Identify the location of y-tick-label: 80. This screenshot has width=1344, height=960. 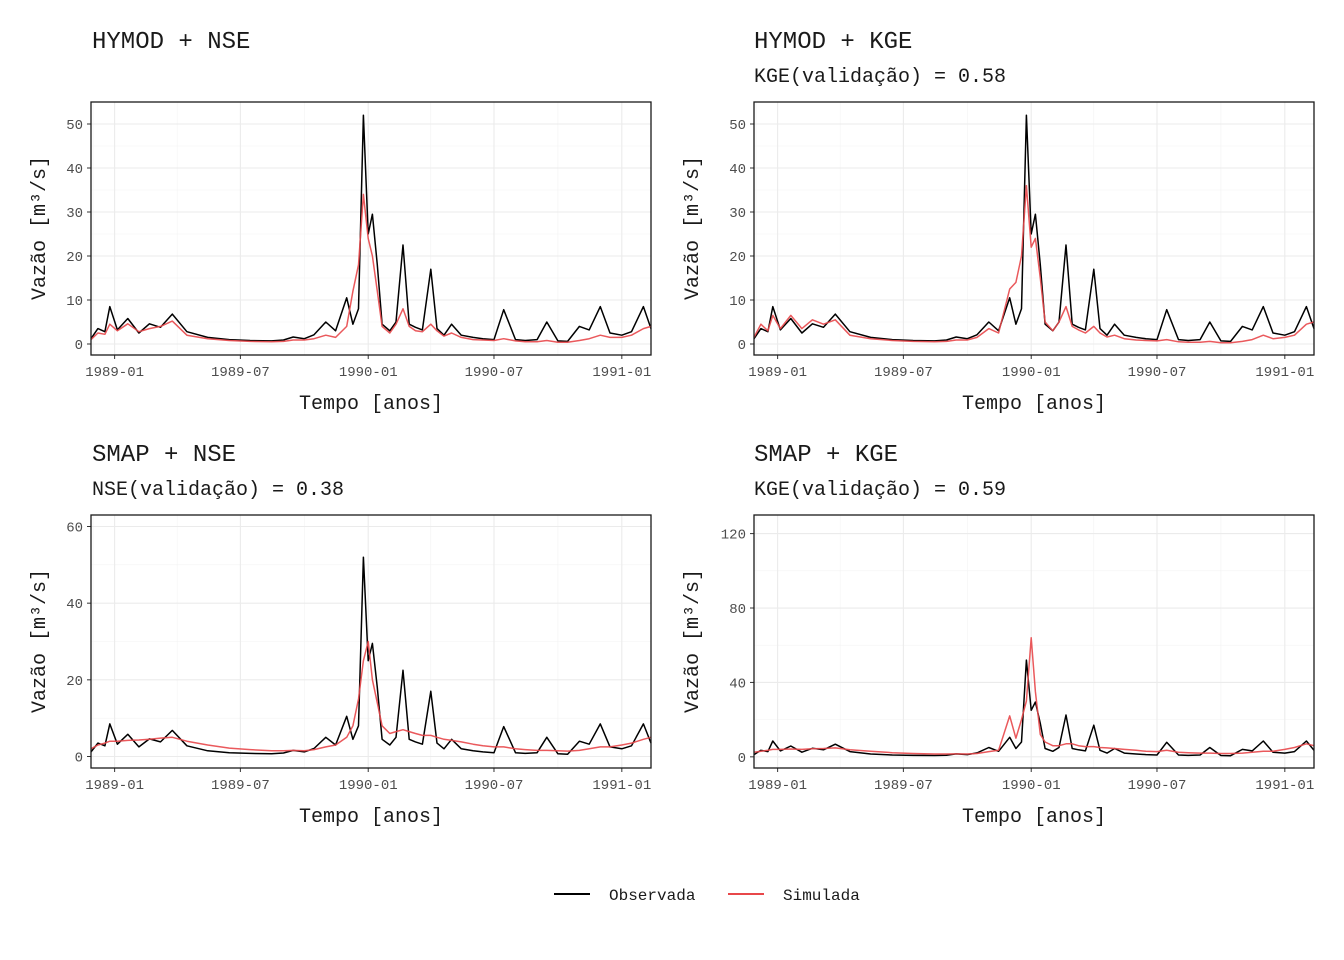
(737, 610).